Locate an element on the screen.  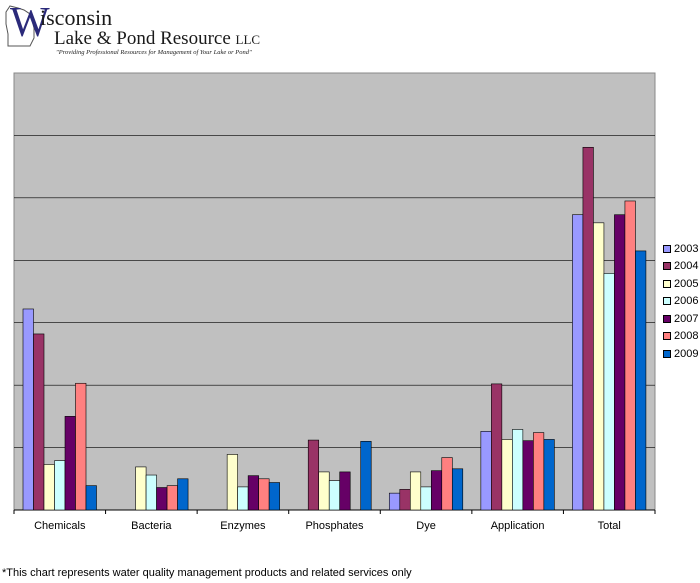
bar-2005-application is located at coordinates (507, 475).